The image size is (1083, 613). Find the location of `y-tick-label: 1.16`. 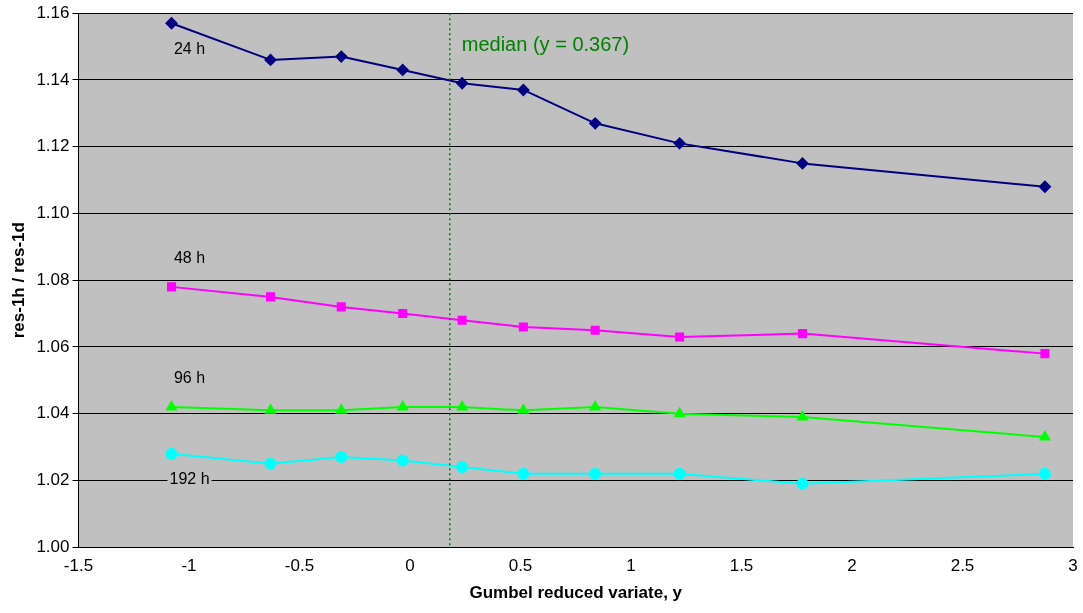

y-tick-label: 1.16 is located at coordinates (53, 12).